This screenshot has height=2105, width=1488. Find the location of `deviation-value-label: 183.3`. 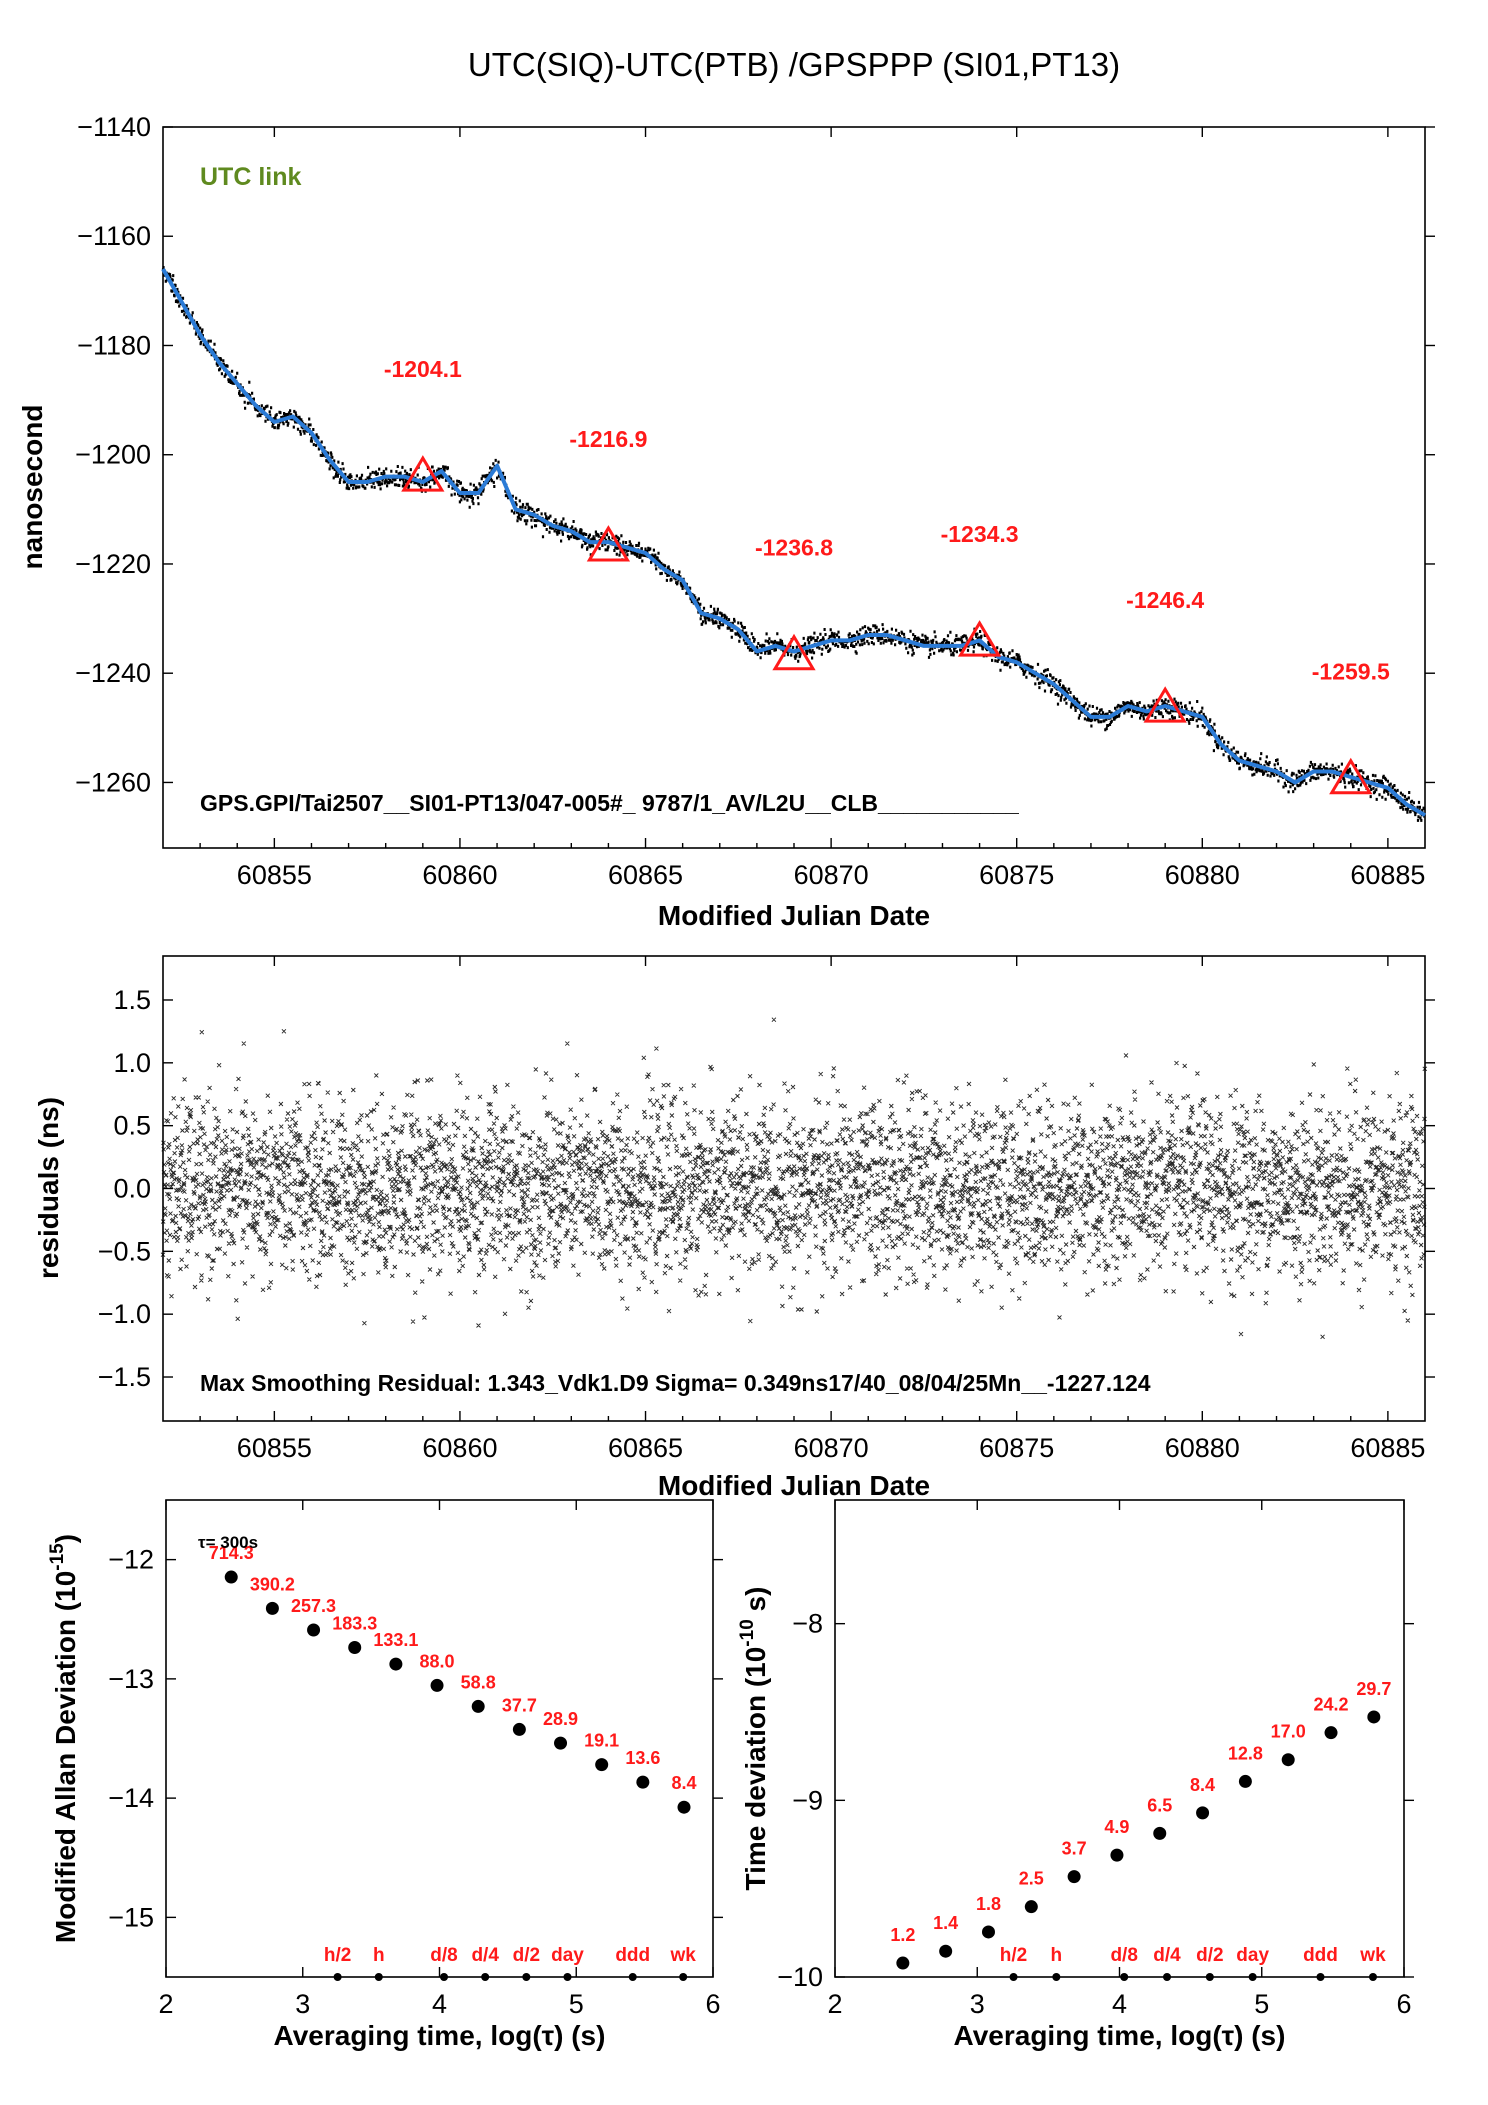

deviation-value-label: 183.3 is located at coordinates (354, 1624).